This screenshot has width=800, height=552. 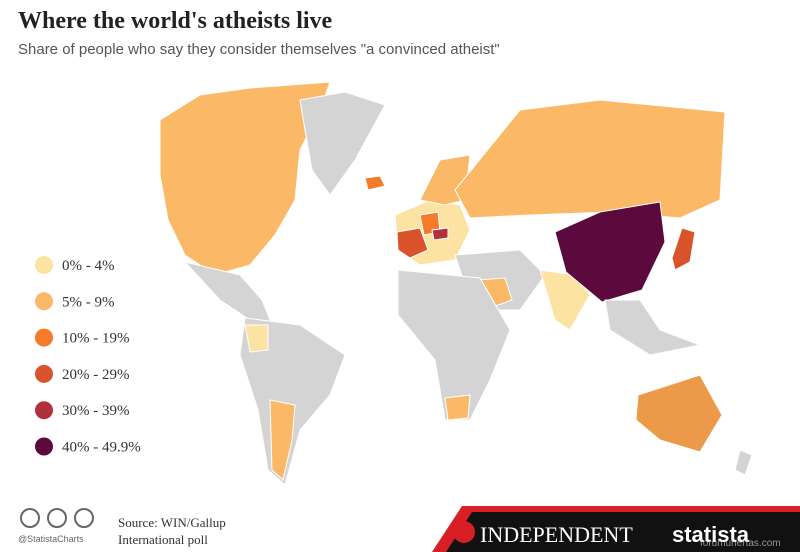 I want to click on australia, so click(x=679, y=413).